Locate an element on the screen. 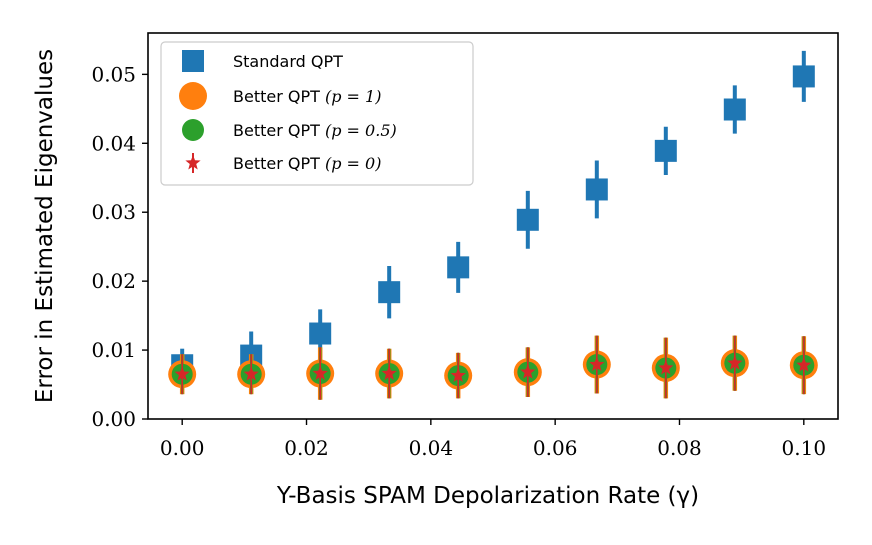 The width and height of the screenshot is (872, 545). legend-entry-1: Better QPT (p = 1) is located at coordinates (280, 96).